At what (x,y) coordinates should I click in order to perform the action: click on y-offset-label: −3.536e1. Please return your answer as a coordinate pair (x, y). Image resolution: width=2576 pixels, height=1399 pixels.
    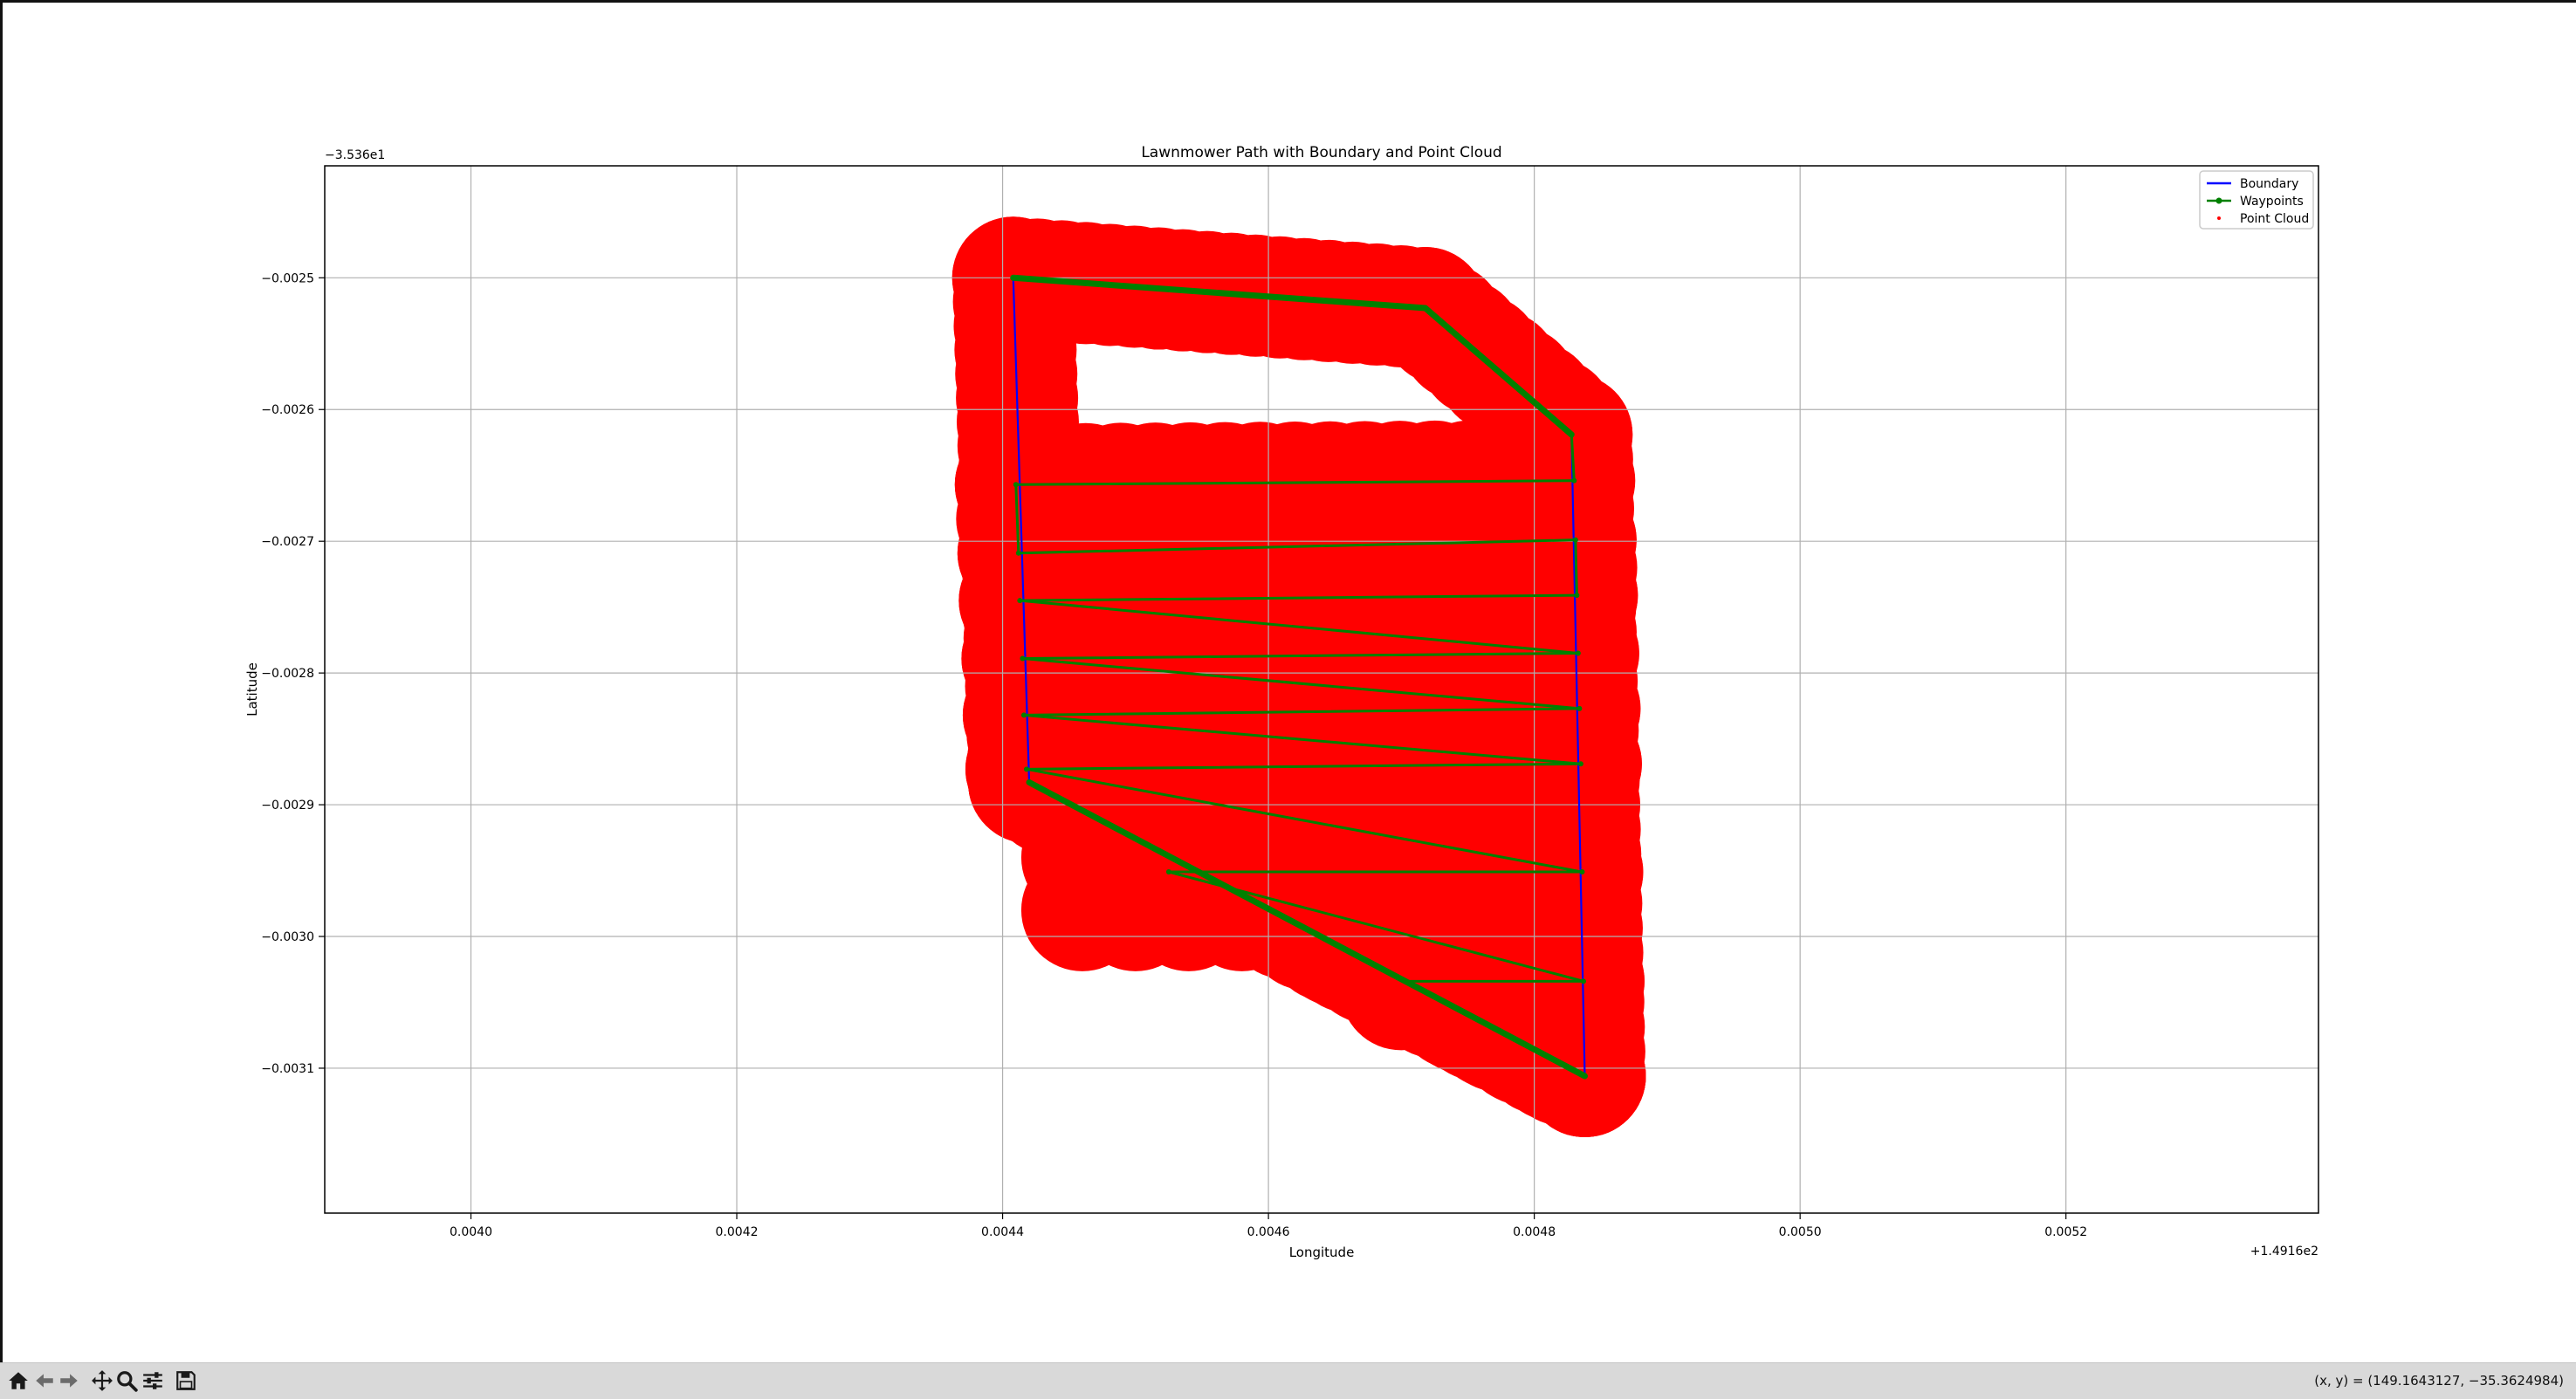
    Looking at the image, I should click on (355, 155).